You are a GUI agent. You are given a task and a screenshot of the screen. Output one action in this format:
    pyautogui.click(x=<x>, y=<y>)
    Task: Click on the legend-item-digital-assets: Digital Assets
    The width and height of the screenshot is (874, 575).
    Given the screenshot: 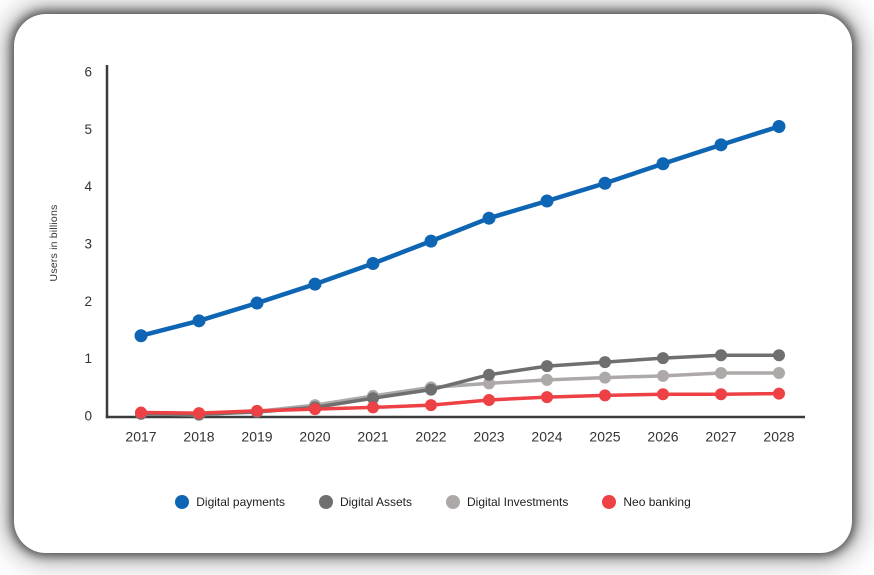 What is the action you would take?
    pyautogui.click(x=365, y=502)
    